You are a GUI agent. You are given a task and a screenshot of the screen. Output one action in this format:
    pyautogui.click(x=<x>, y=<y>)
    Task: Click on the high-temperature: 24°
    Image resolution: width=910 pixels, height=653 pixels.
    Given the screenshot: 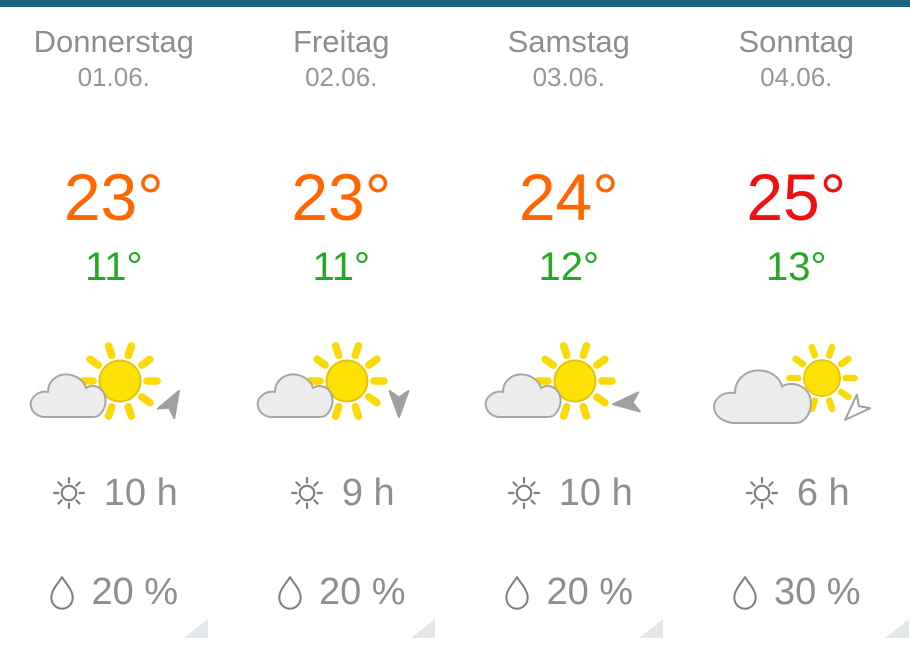 What is the action you would take?
    pyautogui.click(x=568, y=197)
    